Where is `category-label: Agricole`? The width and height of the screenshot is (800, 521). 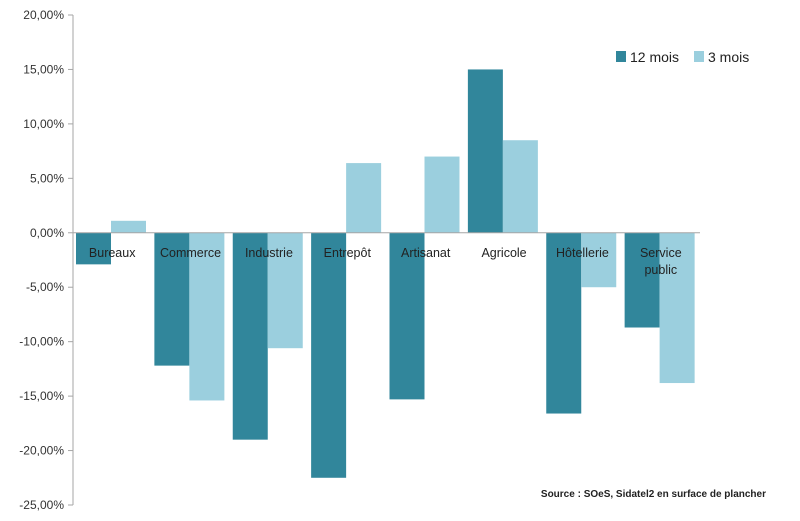
category-label: Agricole is located at coordinates (503, 253).